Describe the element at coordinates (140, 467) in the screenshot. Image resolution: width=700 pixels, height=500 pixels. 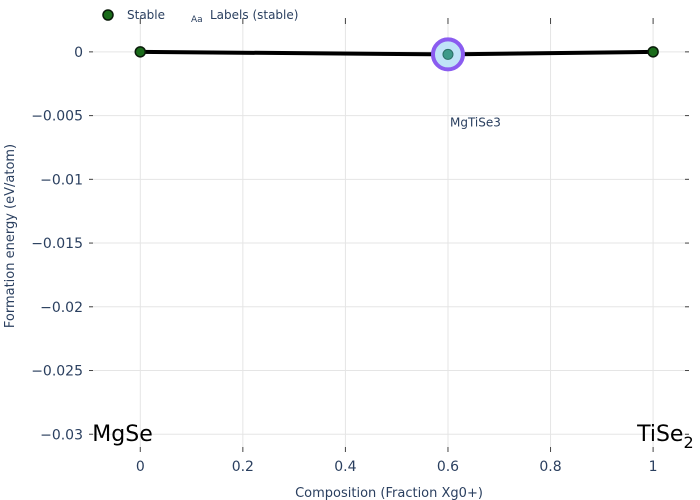
I see `x-tick-label: 0` at that location.